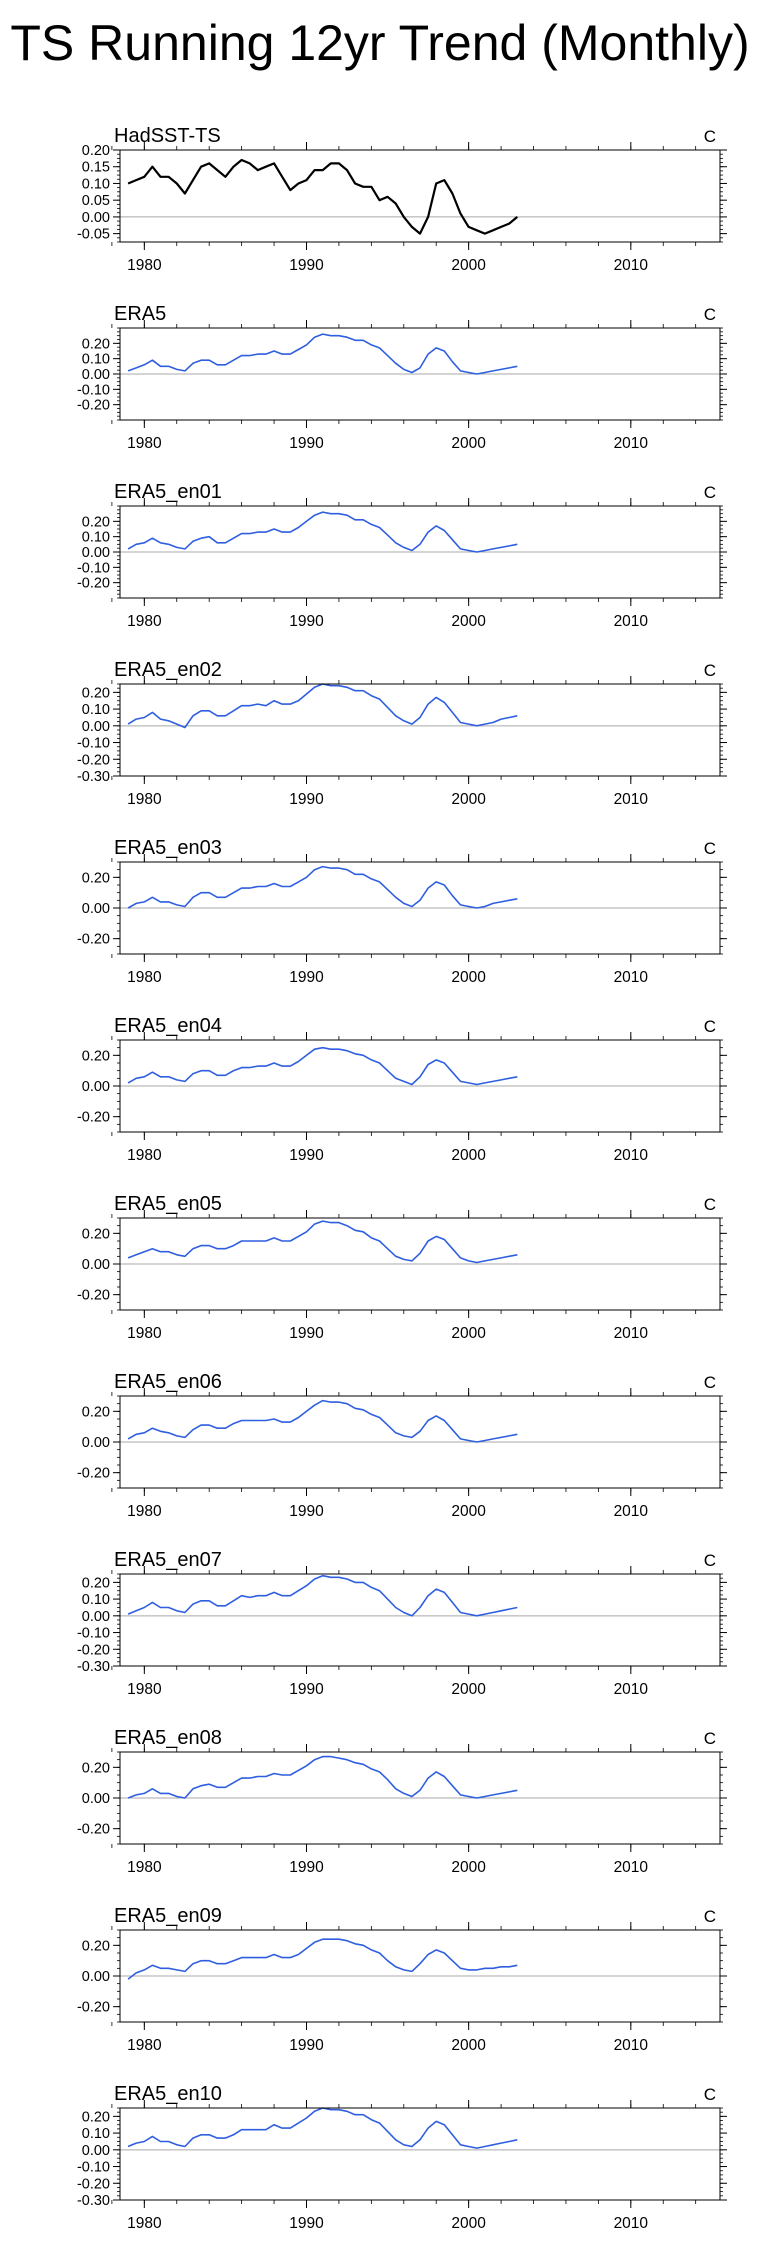 Image resolution: width=760 pixels, height=2266 pixels. What do you see at coordinates (380, 43) in the screenshot?
I see `page-title: TS Running 12yr Trend (Monthly)` at bounding box center [380, 43].